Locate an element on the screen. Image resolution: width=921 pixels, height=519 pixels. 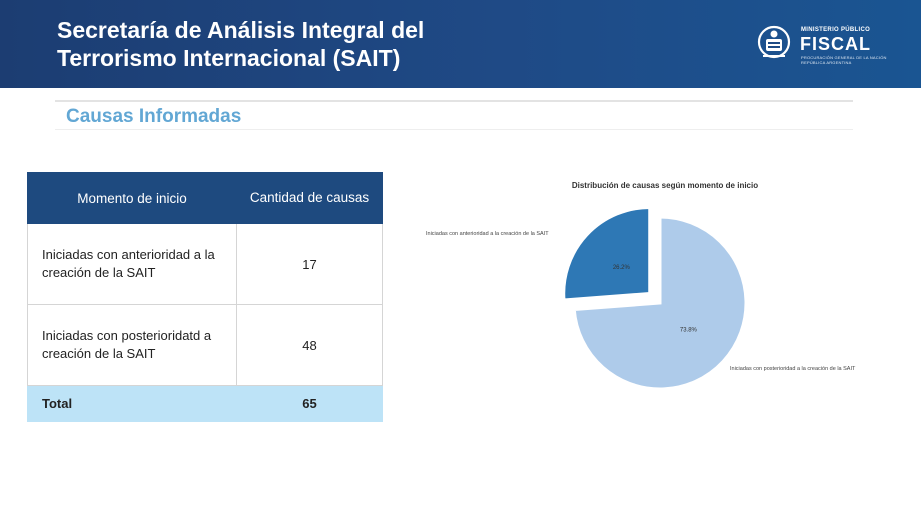
page-title-line1: Secretaría de Análisis Integral del is located at coordinates (241, 30).